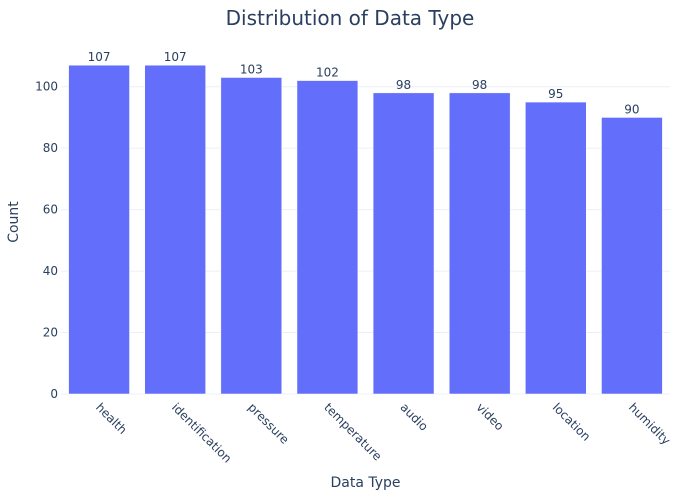 The height and width of the screenshot is (500, 700). I want to click on x-tick-label: health, so click(111, 418).